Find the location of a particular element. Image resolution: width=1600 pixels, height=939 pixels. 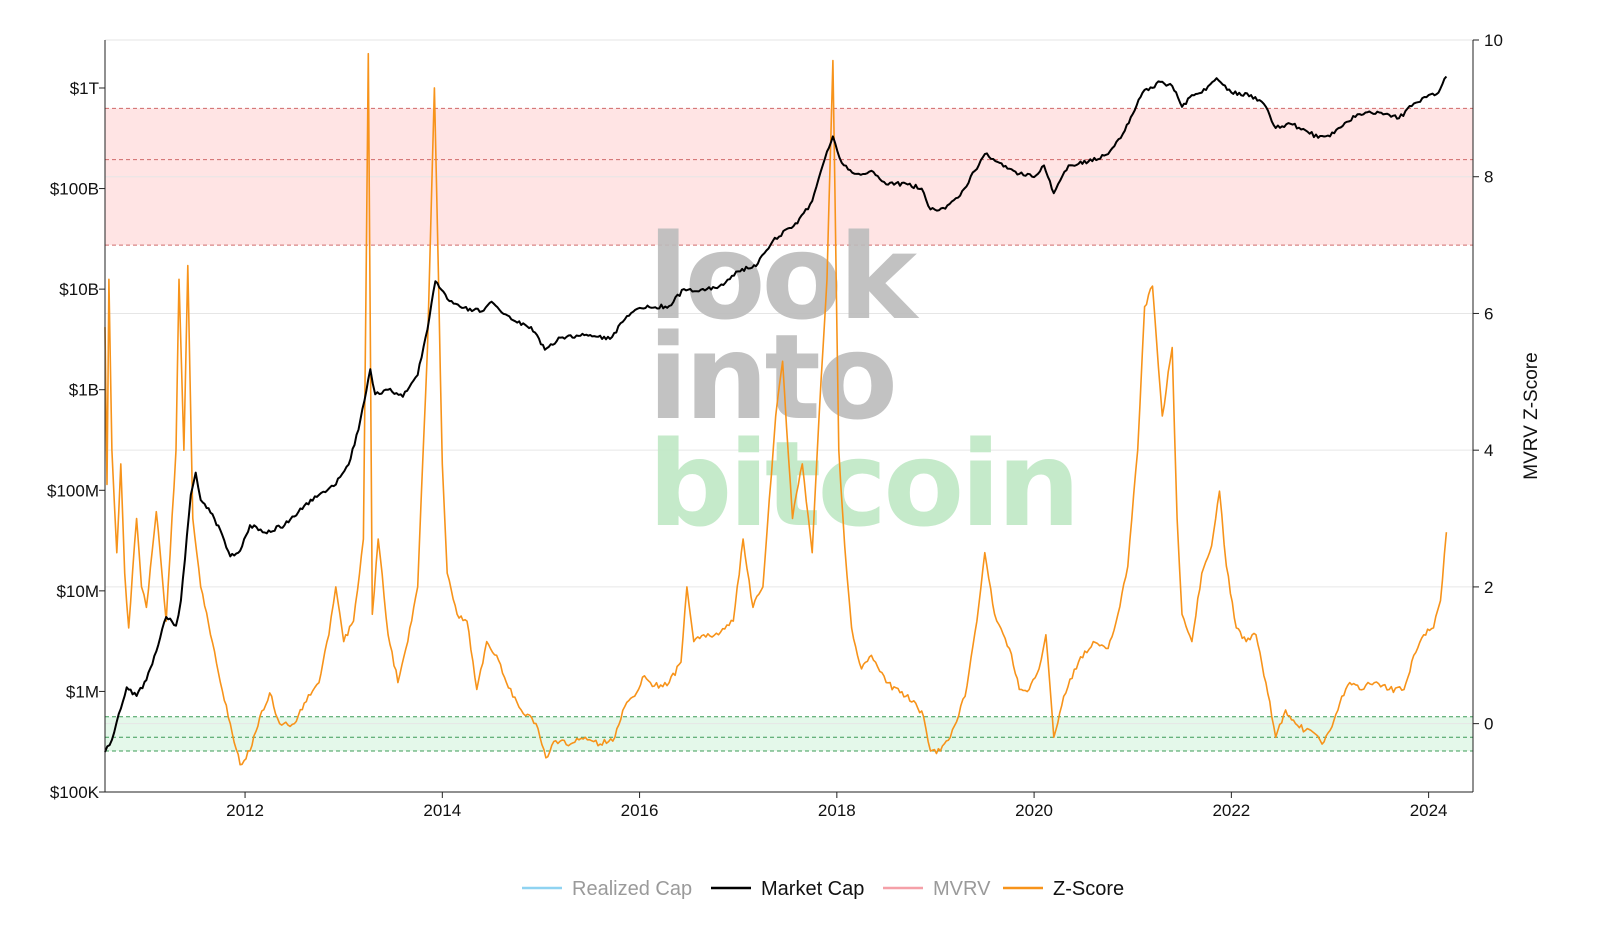

legend-item-market-cap: Market Cap is located at coordinates (787, 889).